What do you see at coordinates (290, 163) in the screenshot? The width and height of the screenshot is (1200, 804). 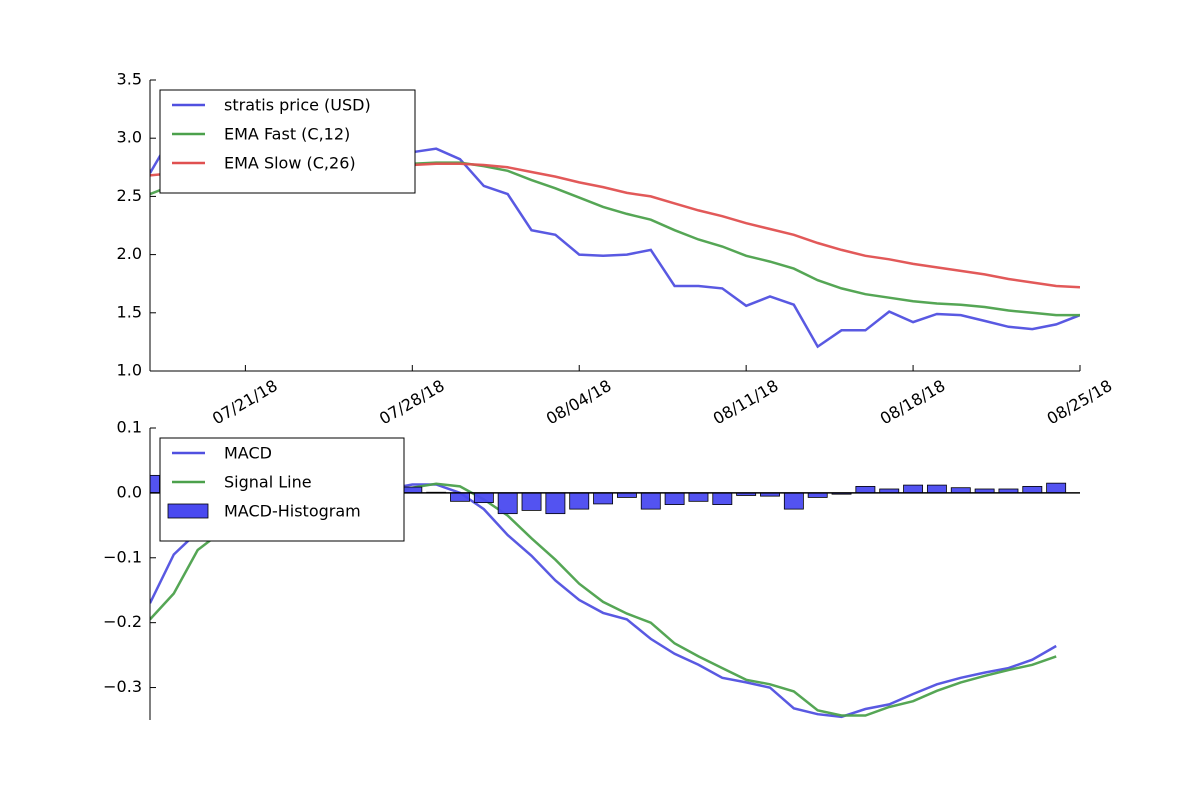 I see `legend-label: EMA Slow (C,26)` at bounding box center [290, 163].